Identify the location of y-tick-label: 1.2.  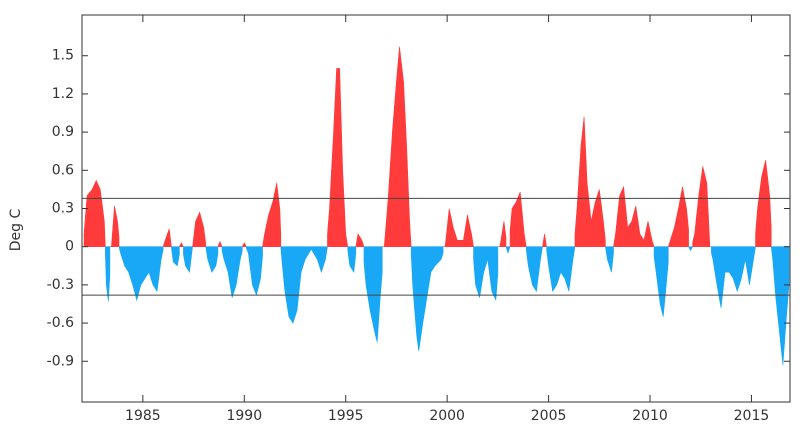
(63, 94).